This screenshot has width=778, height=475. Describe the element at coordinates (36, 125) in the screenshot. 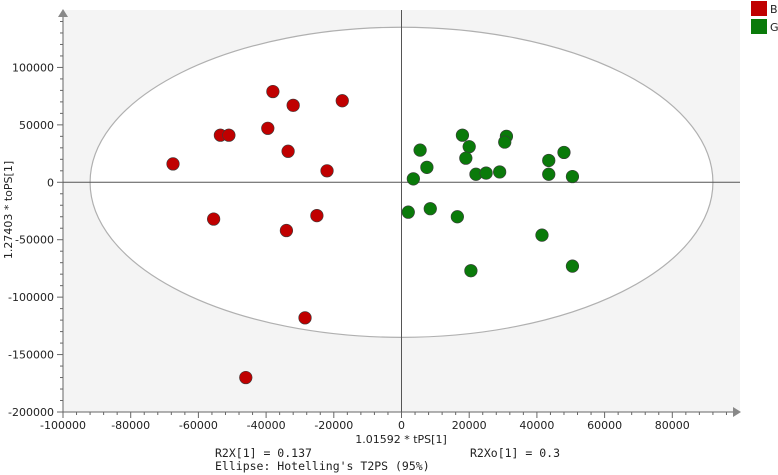

I see `y-tick-label: 50000` at that location.